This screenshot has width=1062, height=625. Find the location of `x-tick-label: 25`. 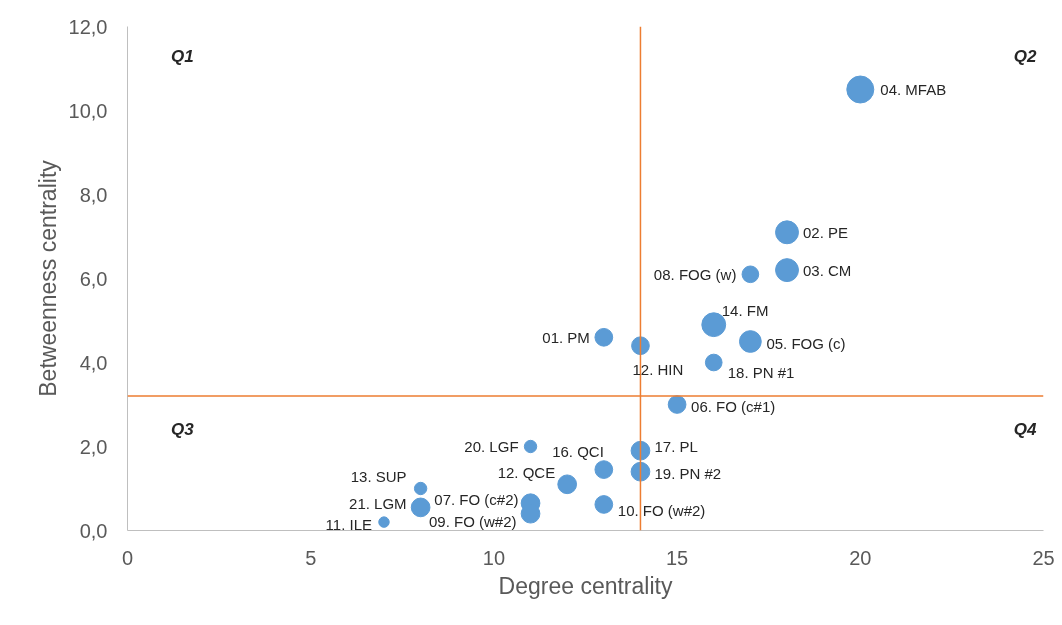

x-tick-label: 25 is located at coordinates (1043, 557).